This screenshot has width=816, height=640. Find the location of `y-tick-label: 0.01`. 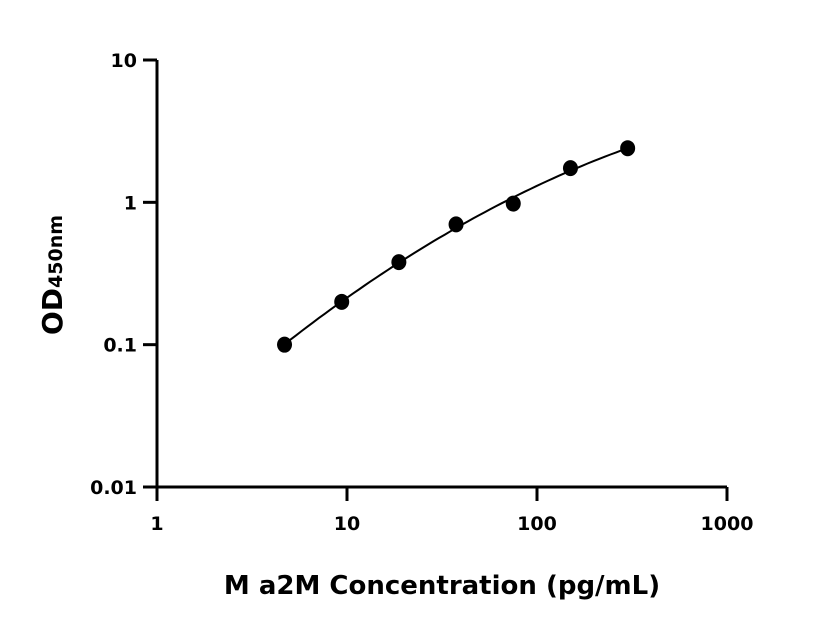

y-tick-label: 0.01 is located at coordinates (113, 488).